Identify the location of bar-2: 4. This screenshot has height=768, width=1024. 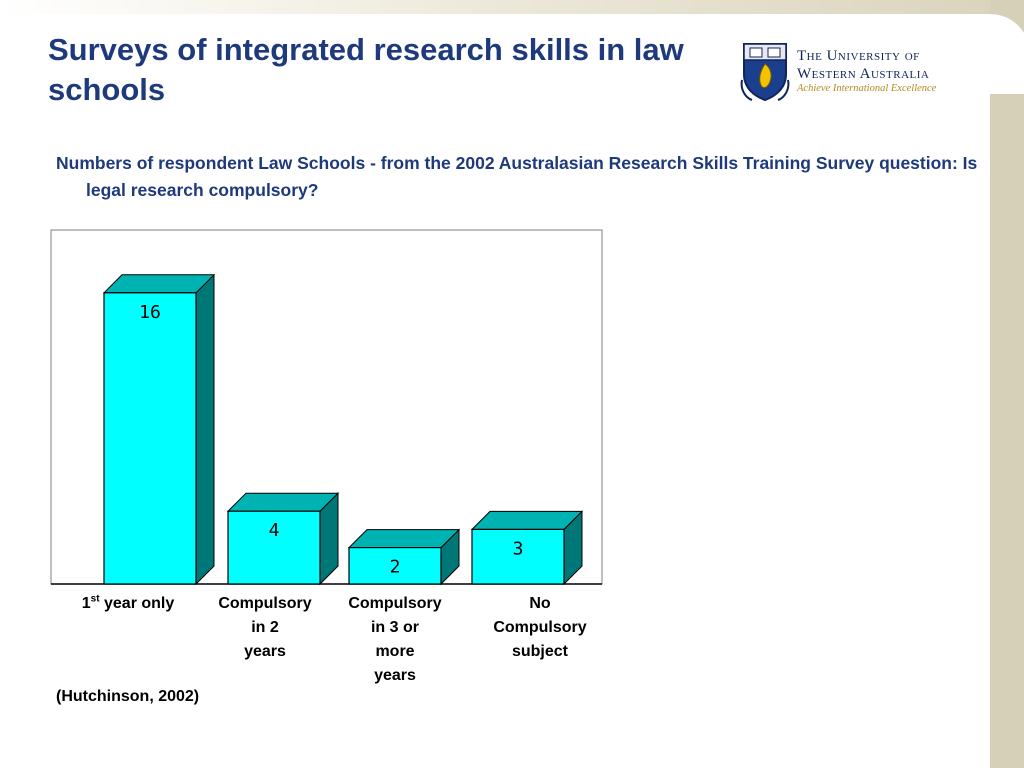
(283, 538).